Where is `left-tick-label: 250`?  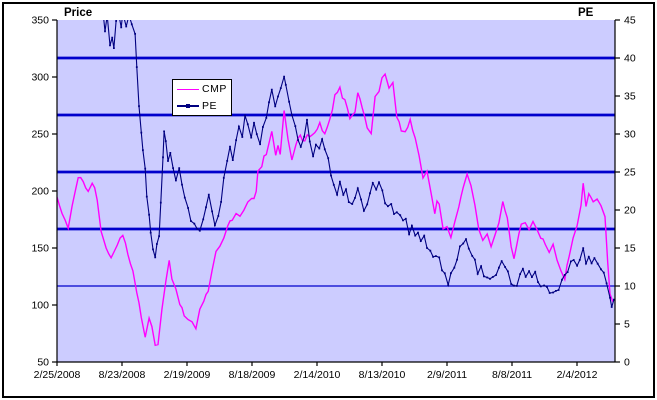 left-tick-label: 250 is located at coordinates (40, 135).